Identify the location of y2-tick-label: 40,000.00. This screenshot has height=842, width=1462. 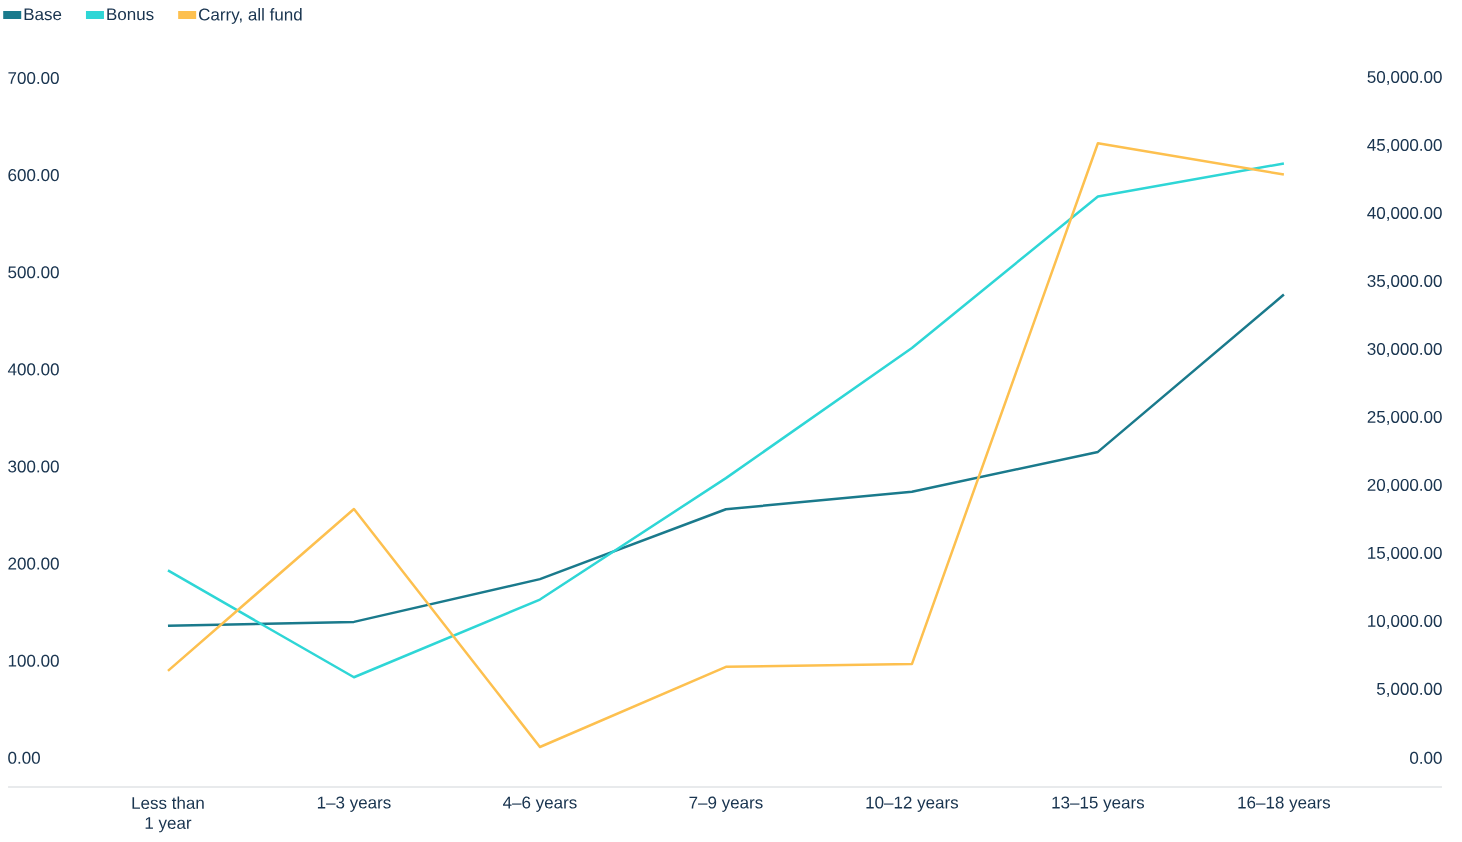
(1404, 213).